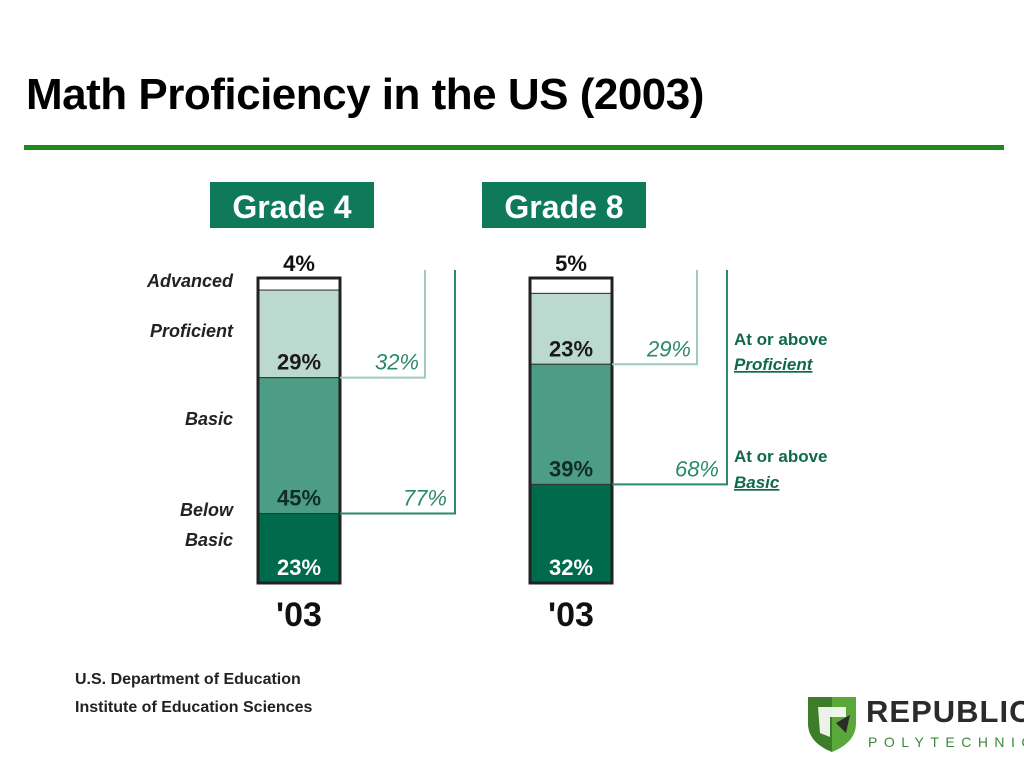 The height and width of the screenshot is (768, 1024). Describe the element at coordinates (781, 456) in the screenshot. I see `annotation-basic-line1: At or above` at that location.